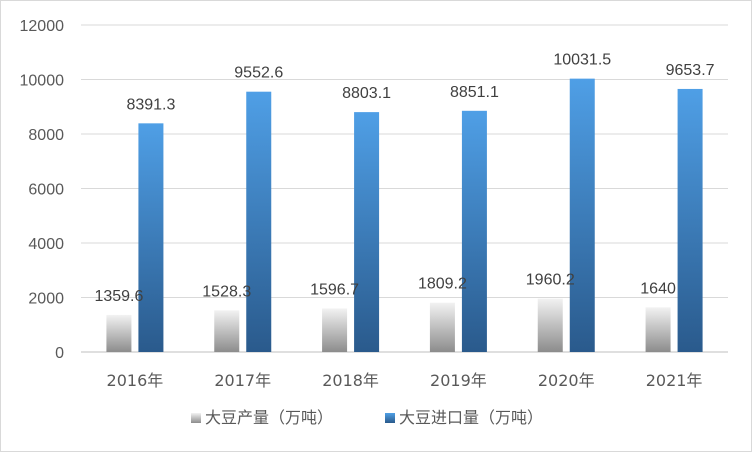 The height and width of the screenshot is (453, 752). Describe the element at coordinates (226, 291) in the screenshot. I see `data-label: 1528.3` at that location.